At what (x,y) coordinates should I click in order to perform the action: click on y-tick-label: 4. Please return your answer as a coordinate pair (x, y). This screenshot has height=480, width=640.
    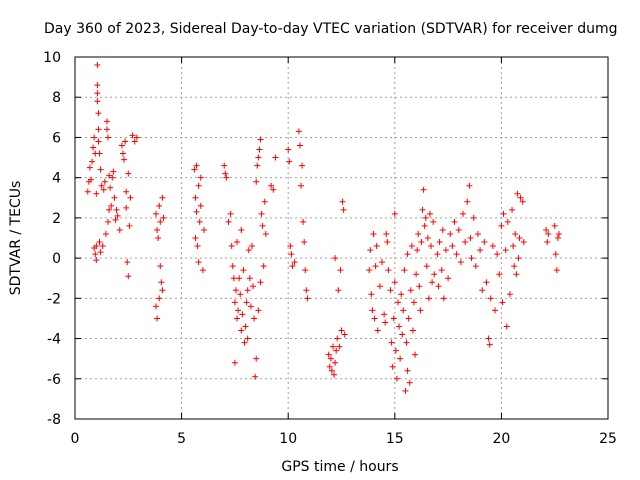
    Looking at the image, I should click on (56, 179).